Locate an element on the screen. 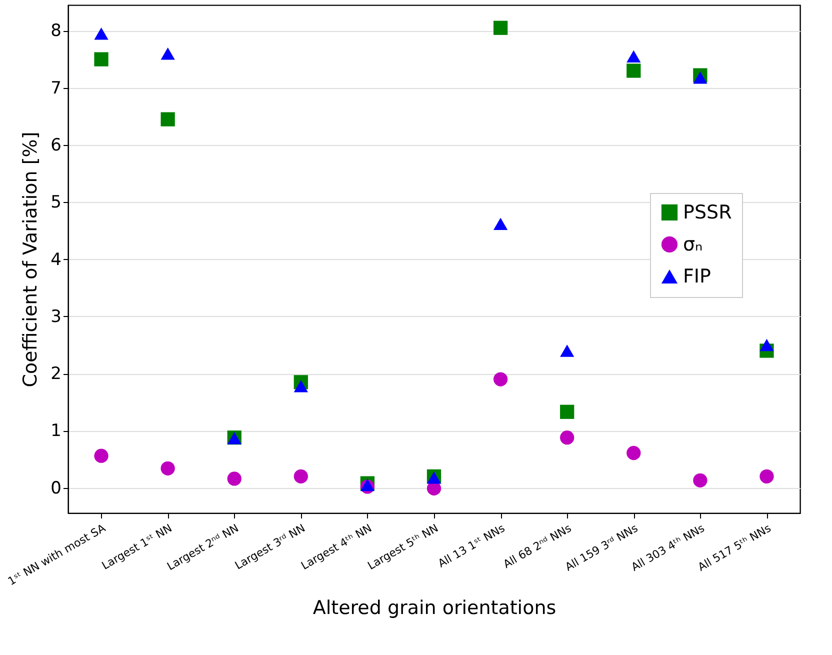  y-tick-label: 5 is located at coordinates (56, 202).